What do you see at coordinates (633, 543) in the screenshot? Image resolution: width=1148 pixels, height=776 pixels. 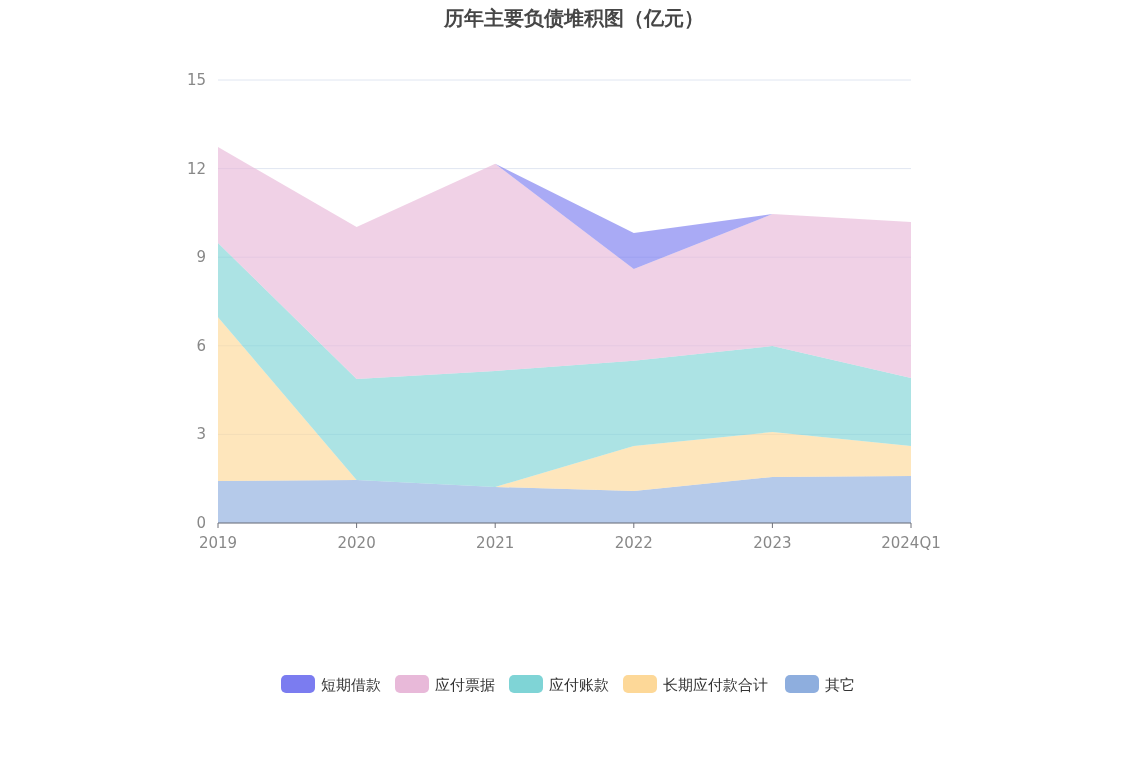 I see `x-tick-label: 2022` at bounding box center [633, 543].